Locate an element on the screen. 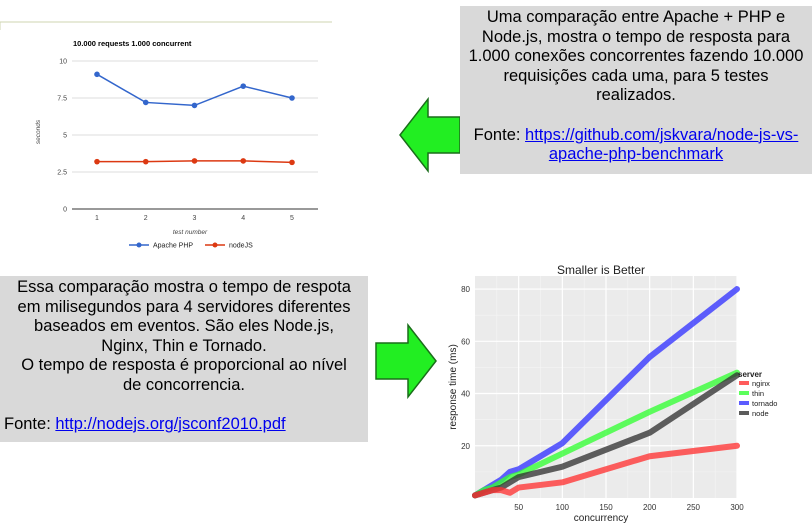 The height and width of the screenshot is (532, 812). bottom-line-6: de concorrencia. is located at coordinates (184, 384).